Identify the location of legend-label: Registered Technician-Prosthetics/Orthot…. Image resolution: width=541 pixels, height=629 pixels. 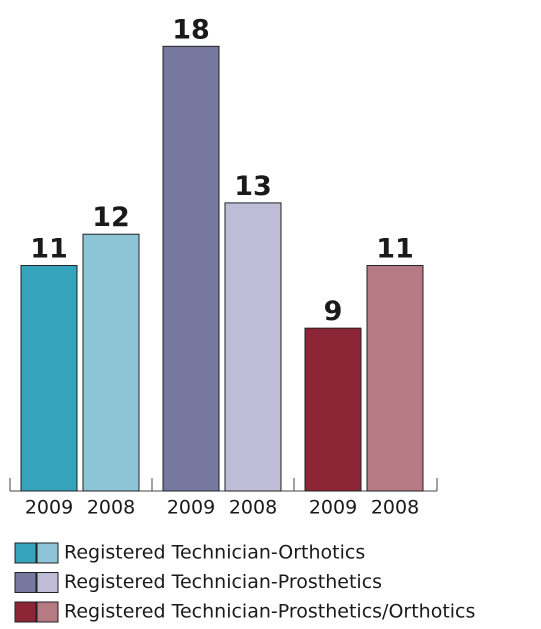
(269, 612).